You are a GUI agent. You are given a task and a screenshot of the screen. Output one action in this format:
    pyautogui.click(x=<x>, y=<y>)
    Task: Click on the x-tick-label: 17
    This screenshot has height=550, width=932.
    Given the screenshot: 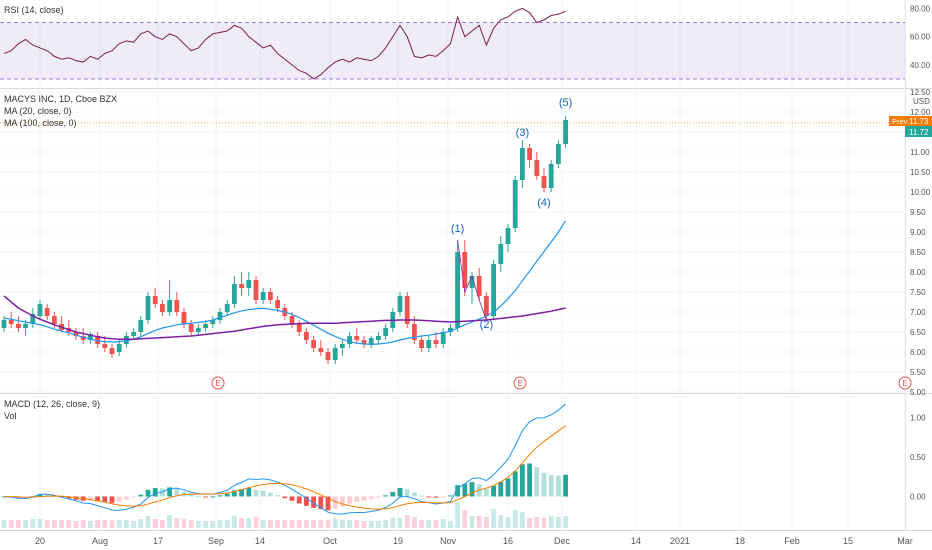 What is the action you would take?
    pyautogui.click(x=158, y=541)
    